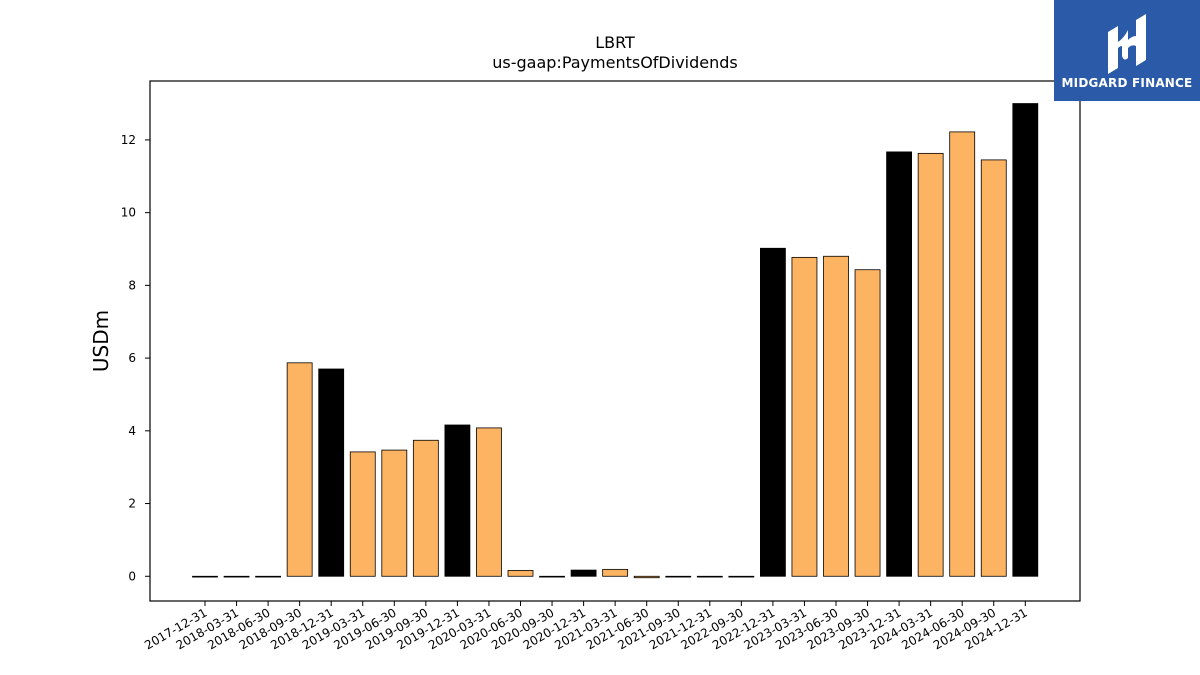 This screenshot has height=675, width=1200. I want to click on chart-subtitle: us-gaap:PaymentsOfDividends, so click(614, 62).